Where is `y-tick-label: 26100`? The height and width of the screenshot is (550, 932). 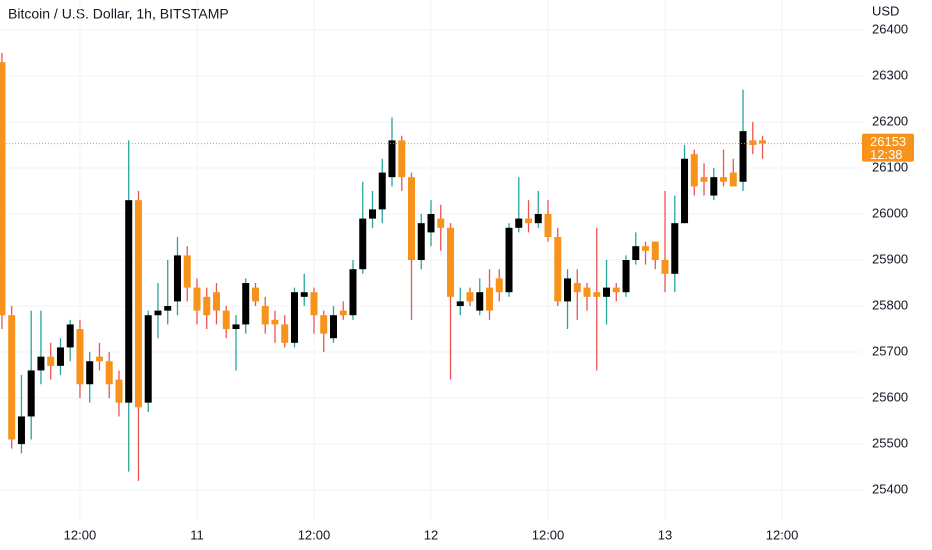 y-tick-label: 26100 is located at coordinates (890, 166).